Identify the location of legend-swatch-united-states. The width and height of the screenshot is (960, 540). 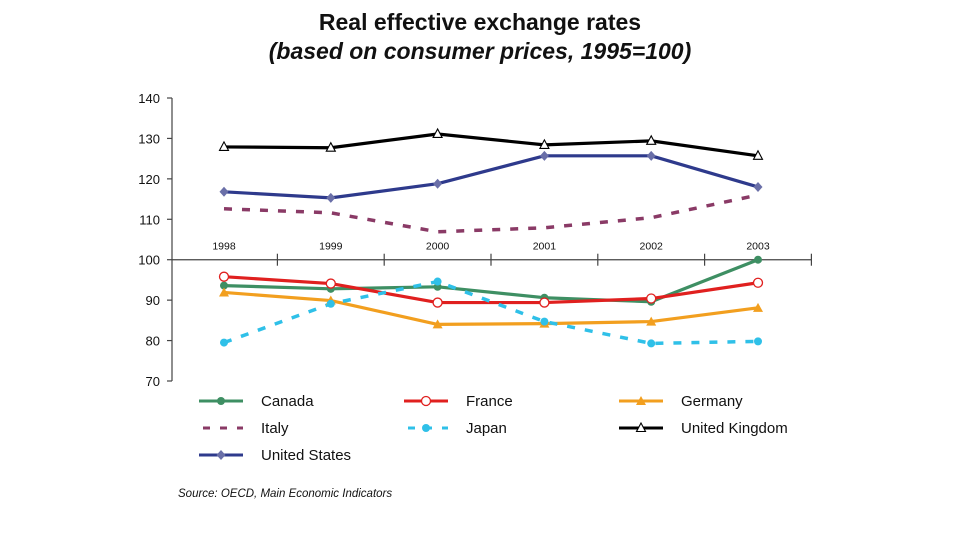
(221, 455).